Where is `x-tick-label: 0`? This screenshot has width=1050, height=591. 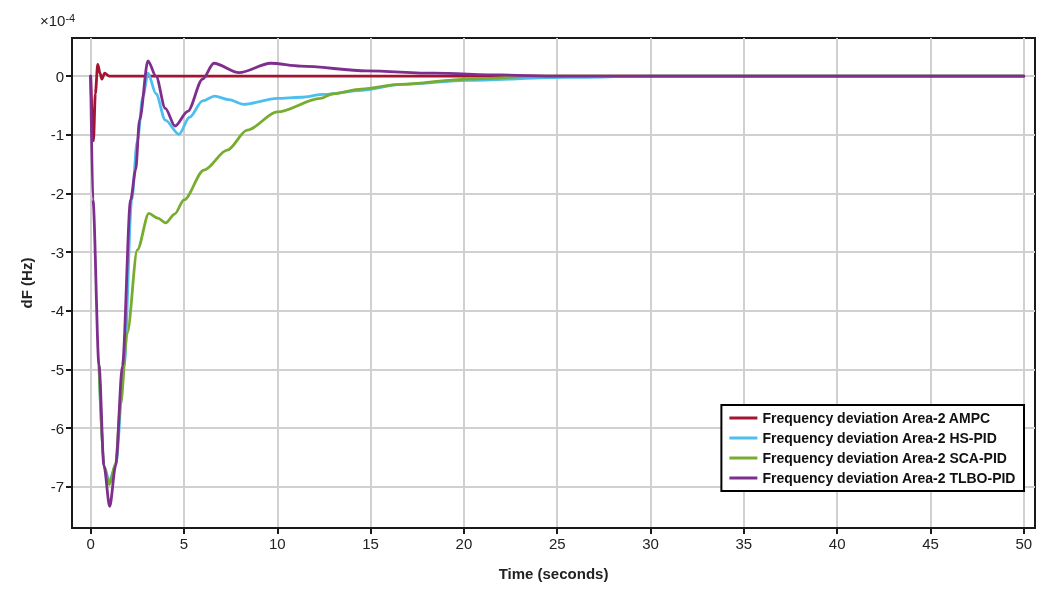
x-tick-label: 0 is located at coordinates (90, 543).